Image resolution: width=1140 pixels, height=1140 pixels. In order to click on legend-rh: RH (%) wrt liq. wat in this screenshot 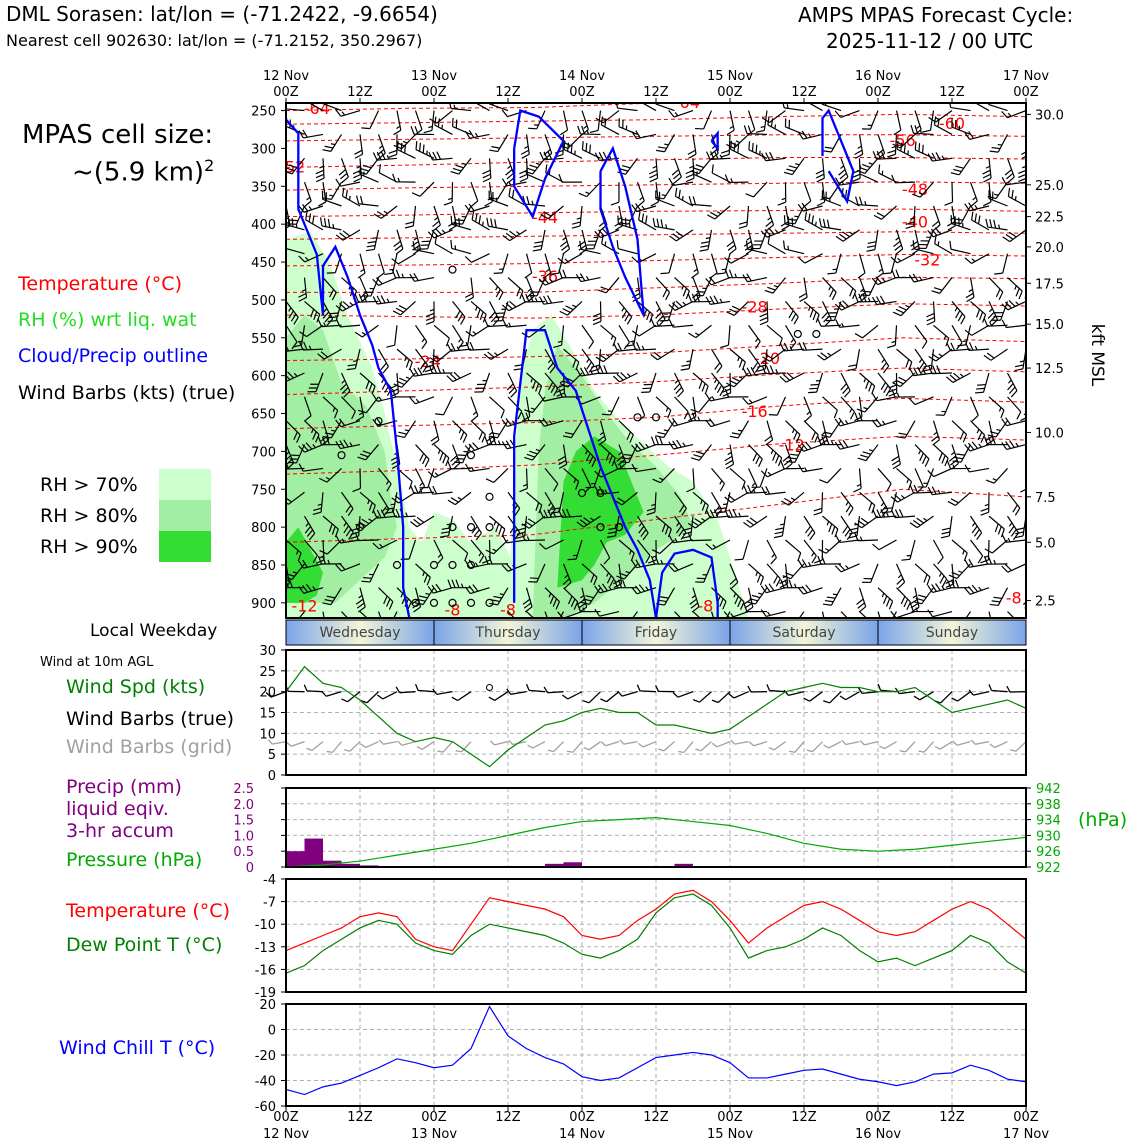, I will do `click(107, 320)`.